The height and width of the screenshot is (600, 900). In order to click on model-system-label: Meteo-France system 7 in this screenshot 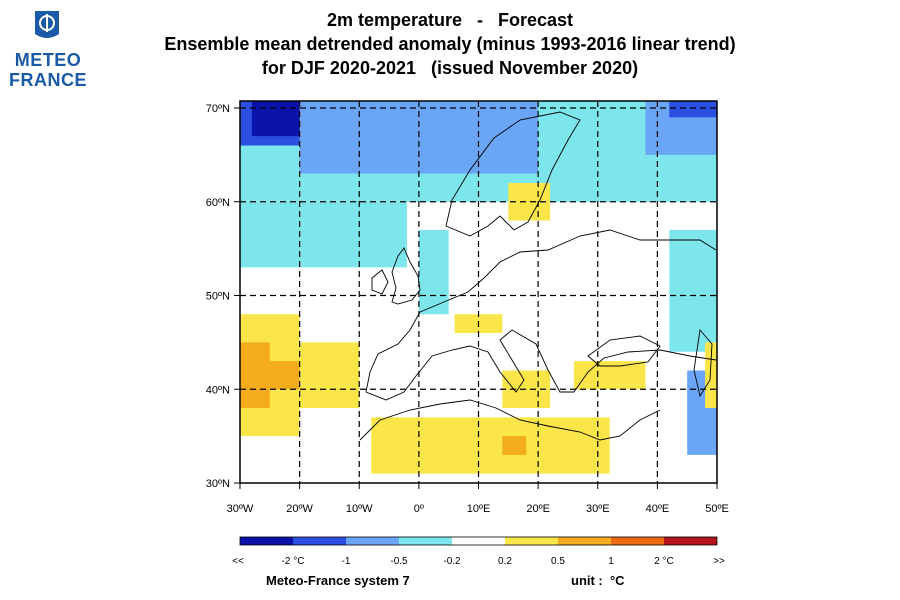, I will do `click(338, 580)`.